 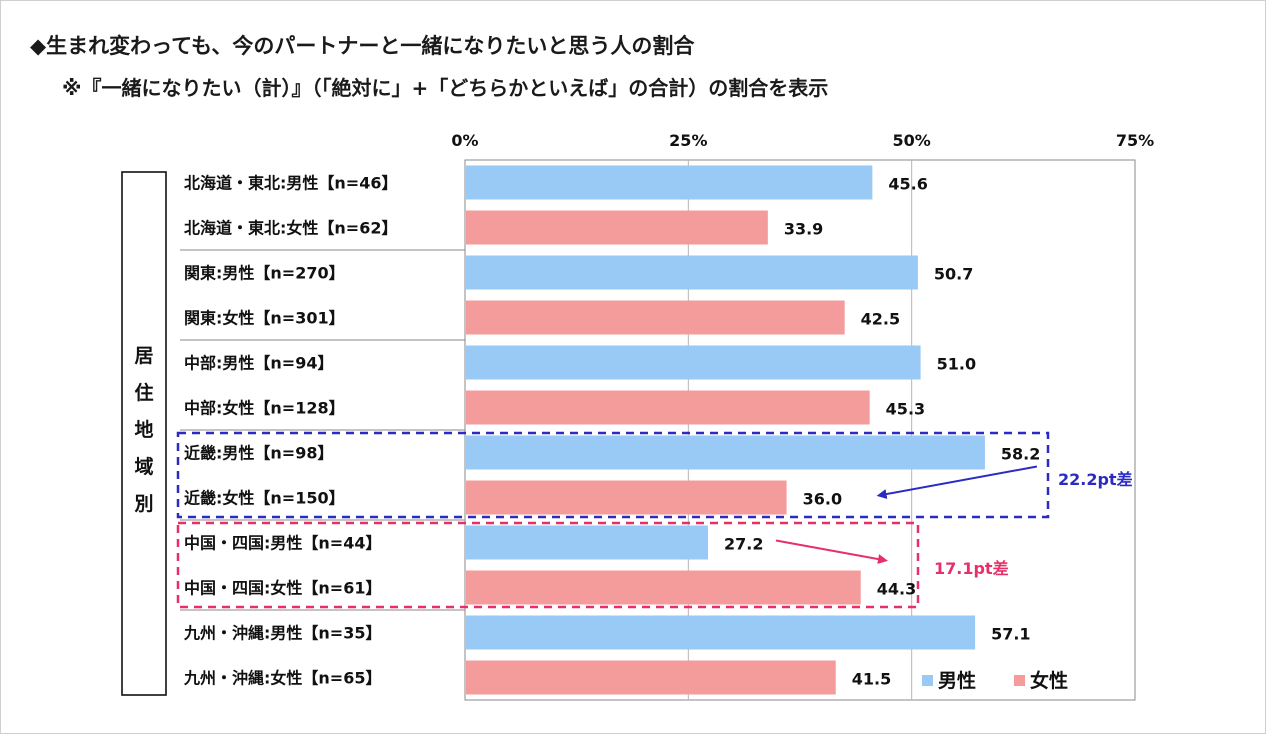 I want to click on x-tick-label: 0%, so click(x=464, y=140).